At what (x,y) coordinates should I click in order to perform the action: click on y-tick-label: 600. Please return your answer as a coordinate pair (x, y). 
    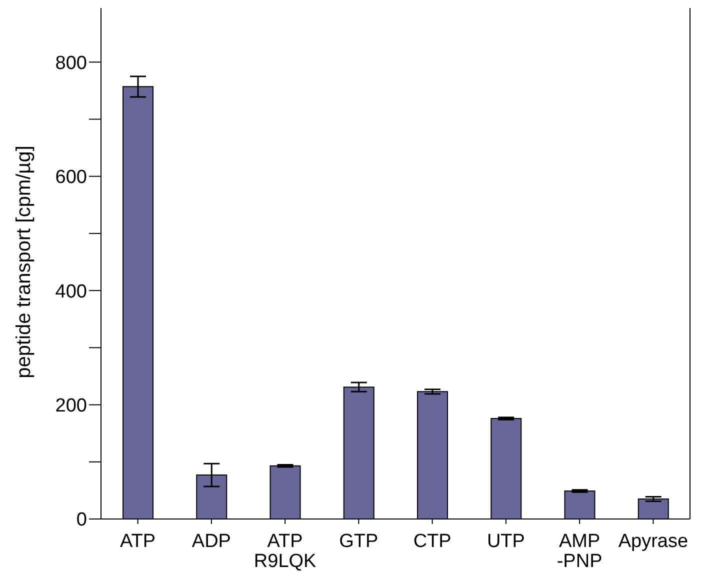
    Looking at the image, I should click on (71, 177).